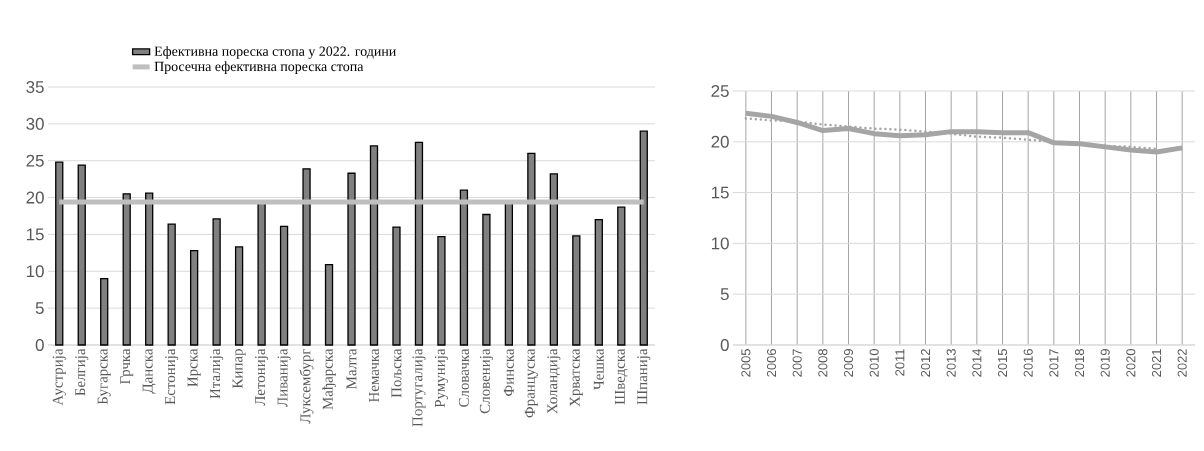 The image size is (1204, 451). I want to click on x-tick-label: 2012, so click(925, 363).